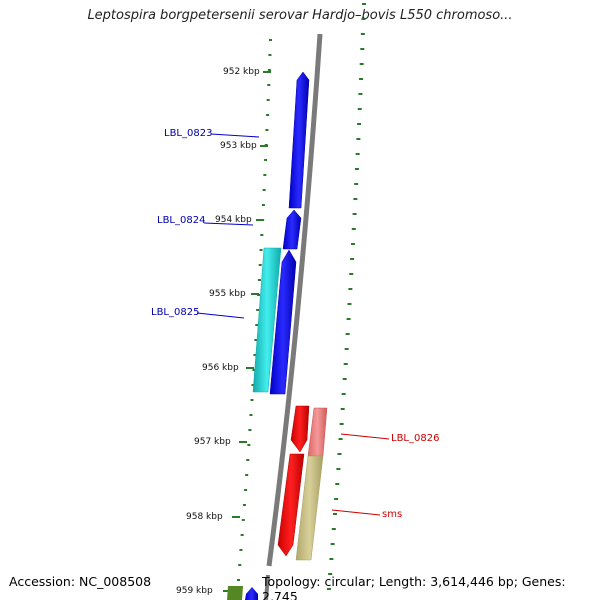  I want to click on gene-lbl-0826-arrow, so click(300, 429).